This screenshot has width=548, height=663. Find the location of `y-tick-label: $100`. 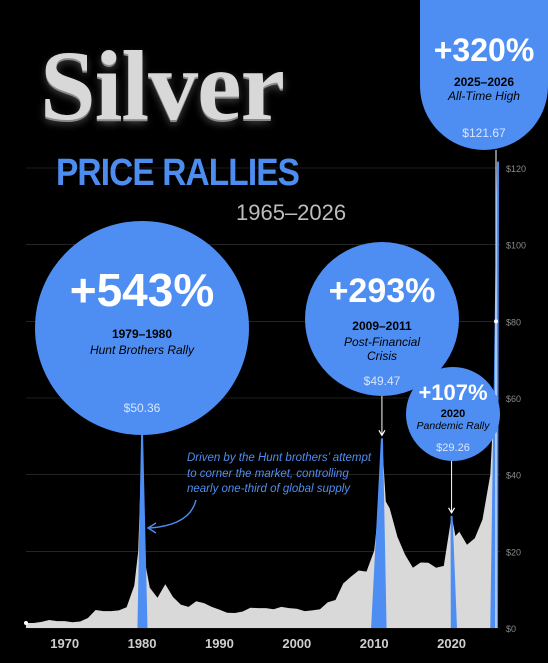

y-tick-label: $100 is located at coordinates (516, 246).